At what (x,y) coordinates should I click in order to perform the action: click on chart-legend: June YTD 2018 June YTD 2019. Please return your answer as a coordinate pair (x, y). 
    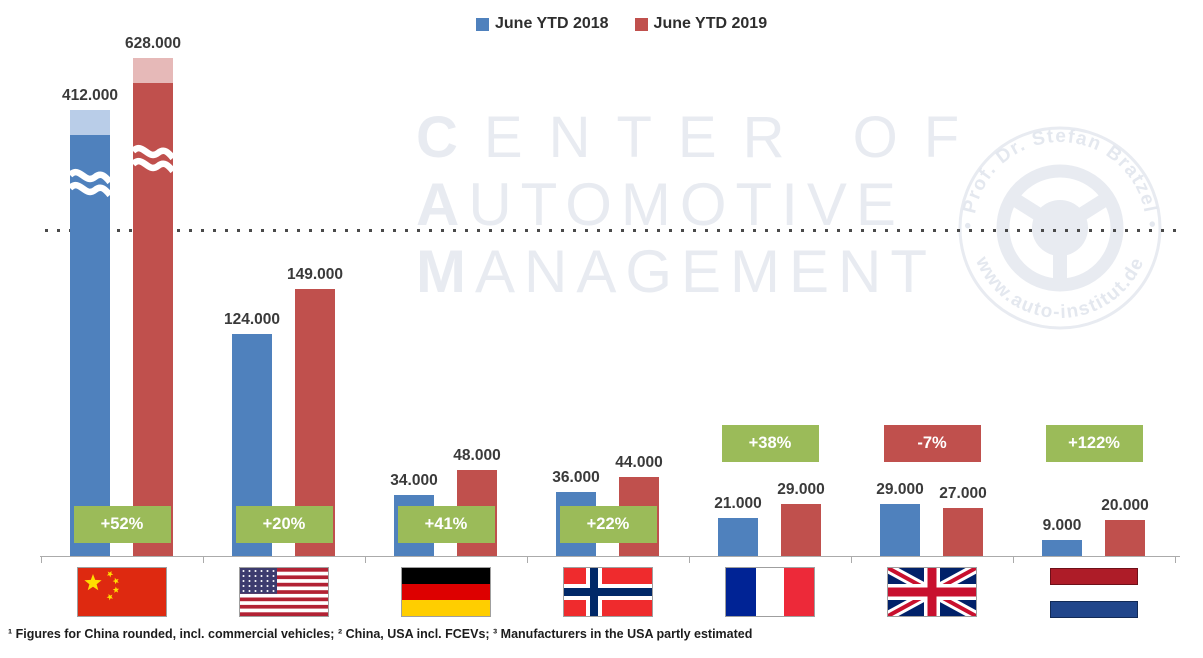
    Looking at the image, I should click on (621, 24).